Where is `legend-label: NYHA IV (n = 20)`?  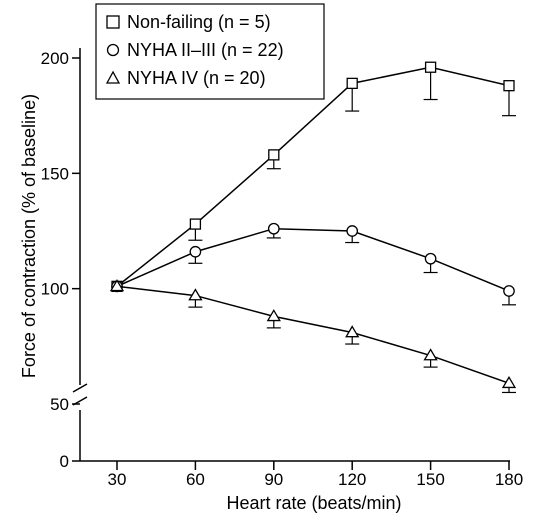 legend-label: NYHA IV (n = 20) is located at coordinates (196, 78).